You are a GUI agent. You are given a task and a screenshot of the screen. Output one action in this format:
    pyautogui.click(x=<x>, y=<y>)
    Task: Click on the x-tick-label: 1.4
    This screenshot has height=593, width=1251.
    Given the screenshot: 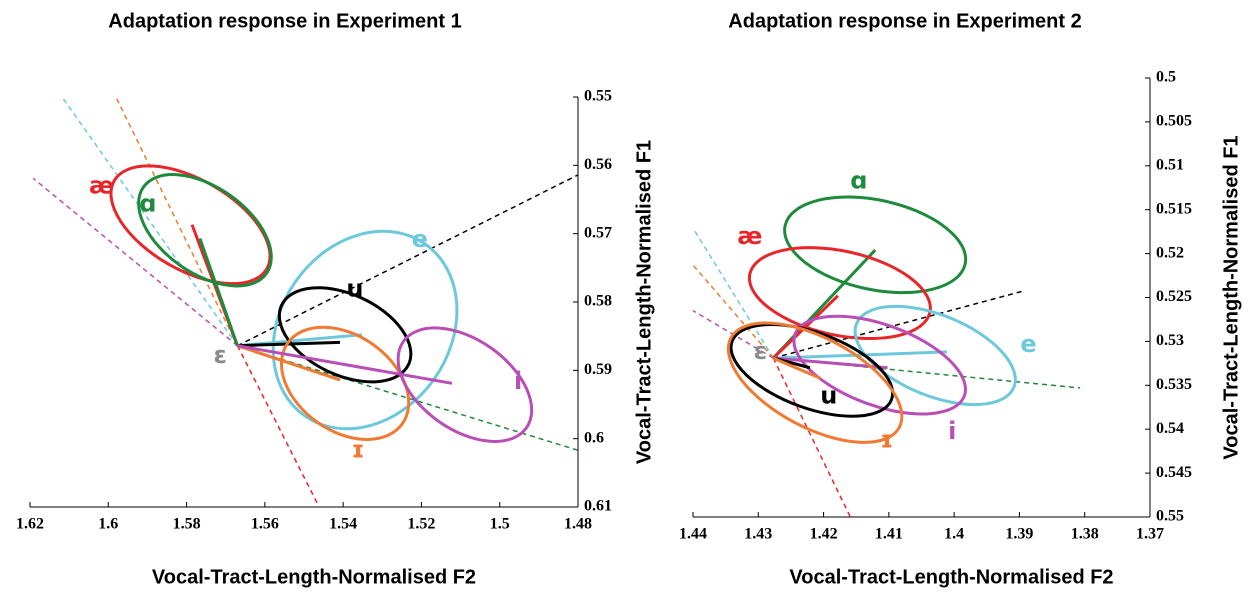 What is the action you would take?
    pyautogui.click(x=954, y=534)
    